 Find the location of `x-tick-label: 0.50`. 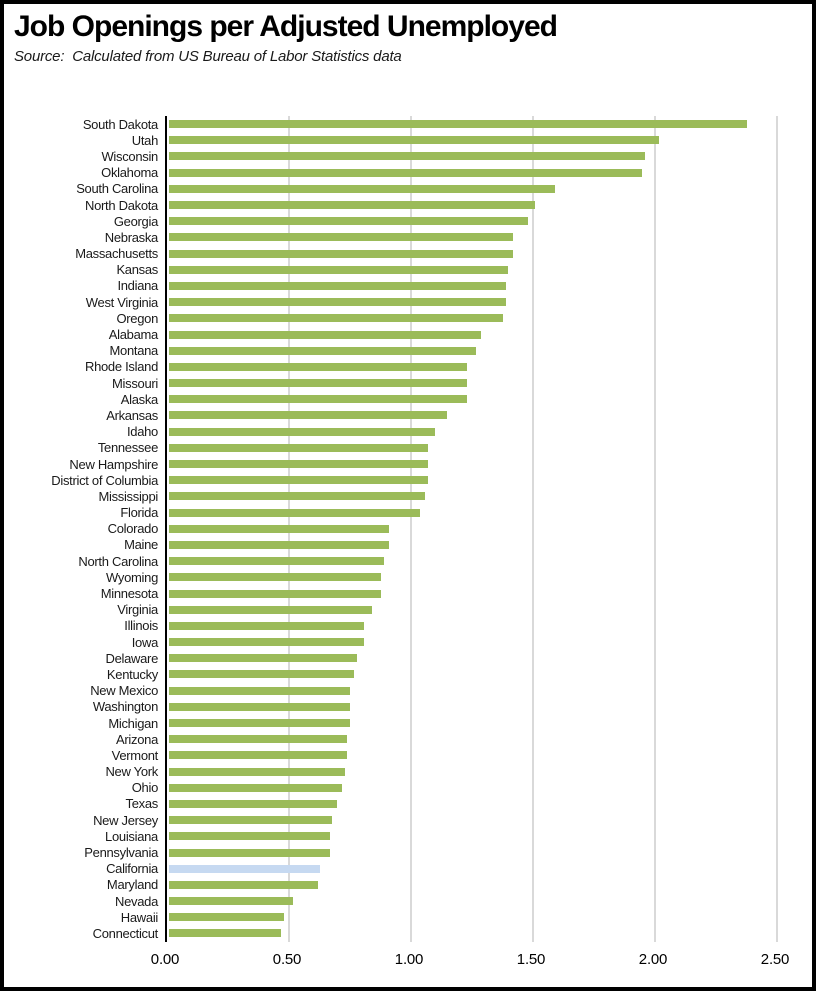

x-tick-label: 0.50 is located at coordinates (287, 959).